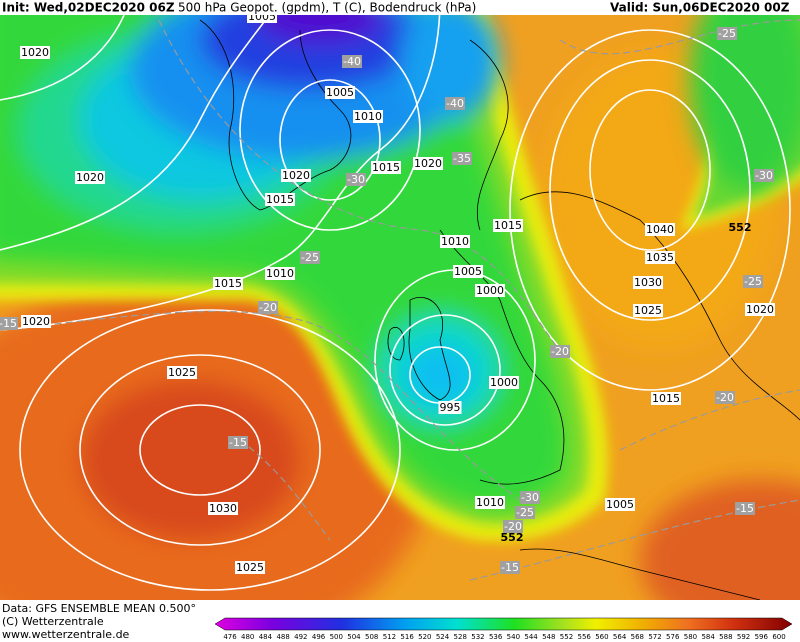 This screenshot has width=800, height=642. I want to click on colorbar-label: 568, so click(637, 637).